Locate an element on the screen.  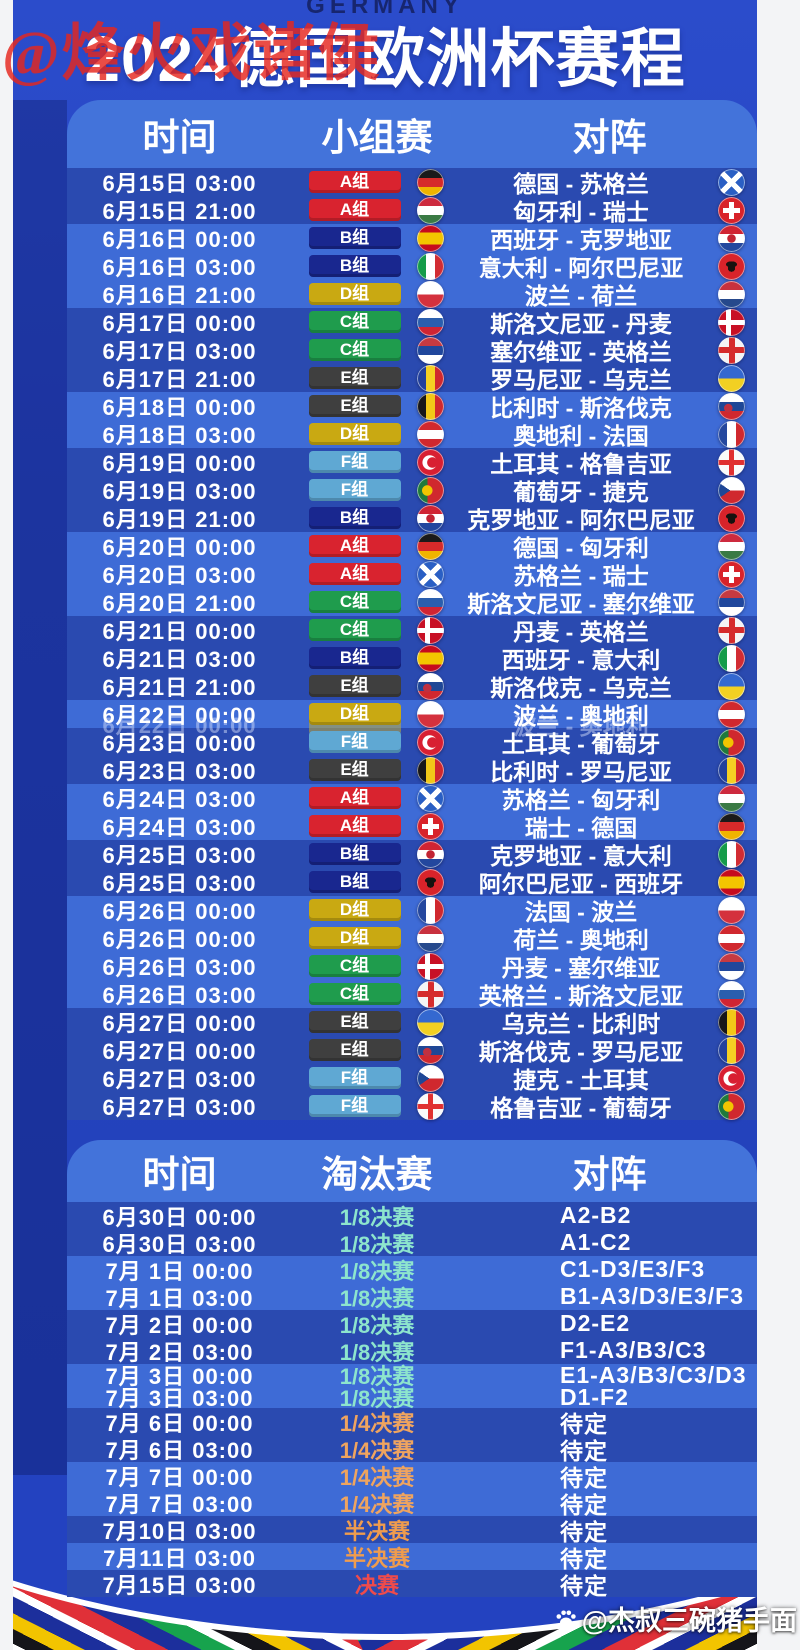
match-time: 6月19日 03:00 is located at coordinates (179, 491).